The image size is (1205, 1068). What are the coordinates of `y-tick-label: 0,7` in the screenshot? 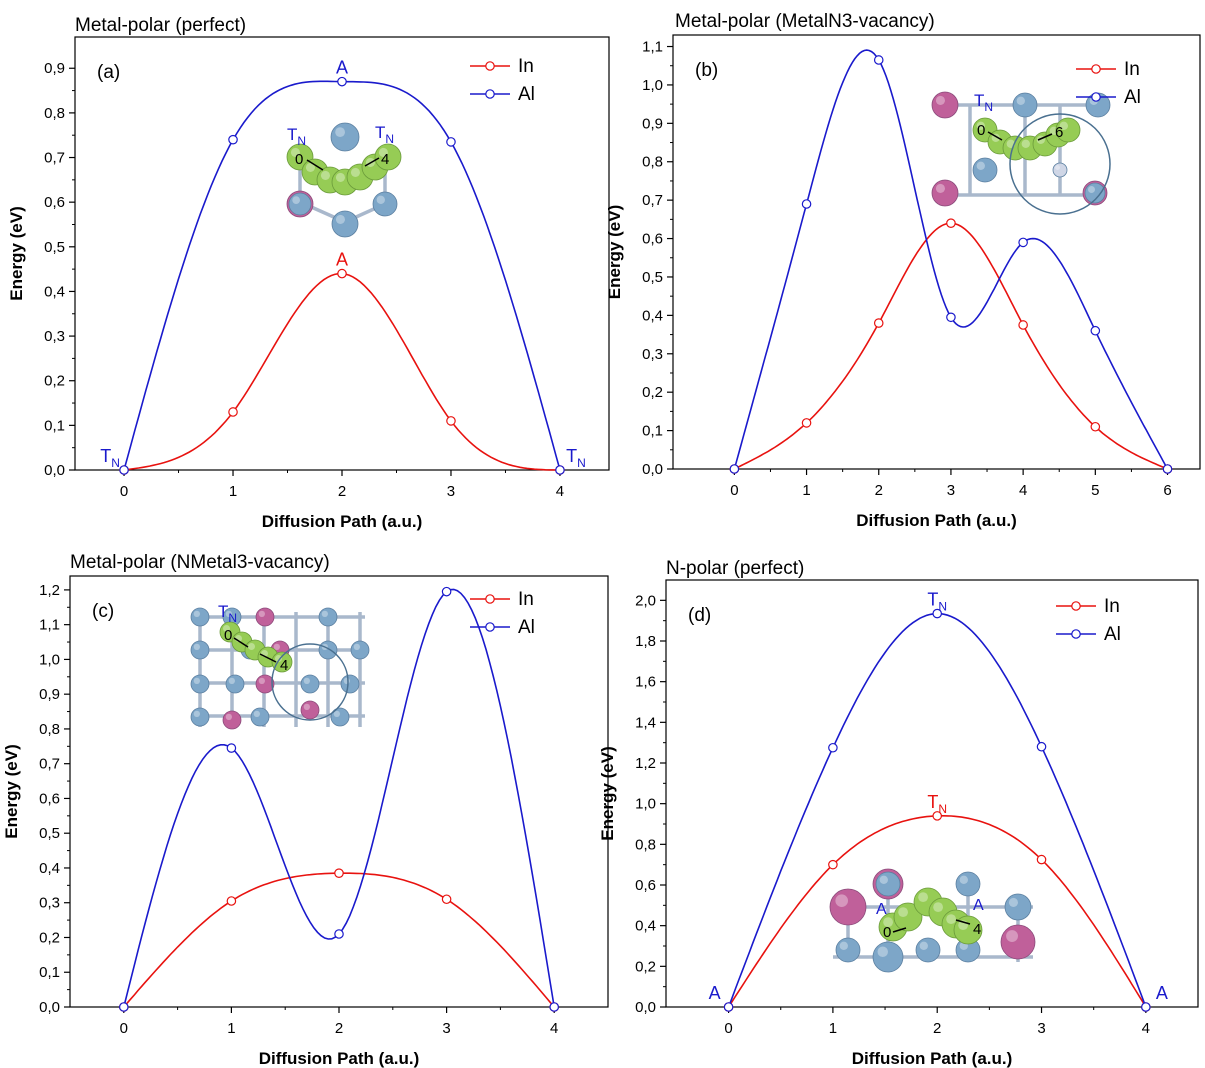 It's located at (652, 200).